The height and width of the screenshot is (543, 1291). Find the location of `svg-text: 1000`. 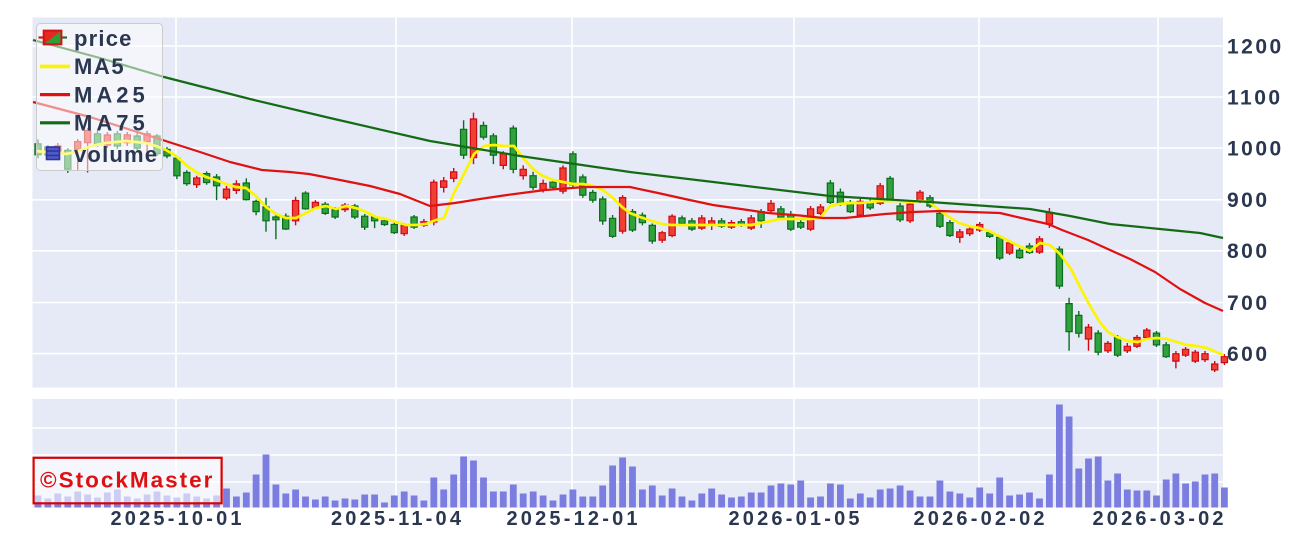

svg-text: 1000 is located at coordinates (1255, 148).